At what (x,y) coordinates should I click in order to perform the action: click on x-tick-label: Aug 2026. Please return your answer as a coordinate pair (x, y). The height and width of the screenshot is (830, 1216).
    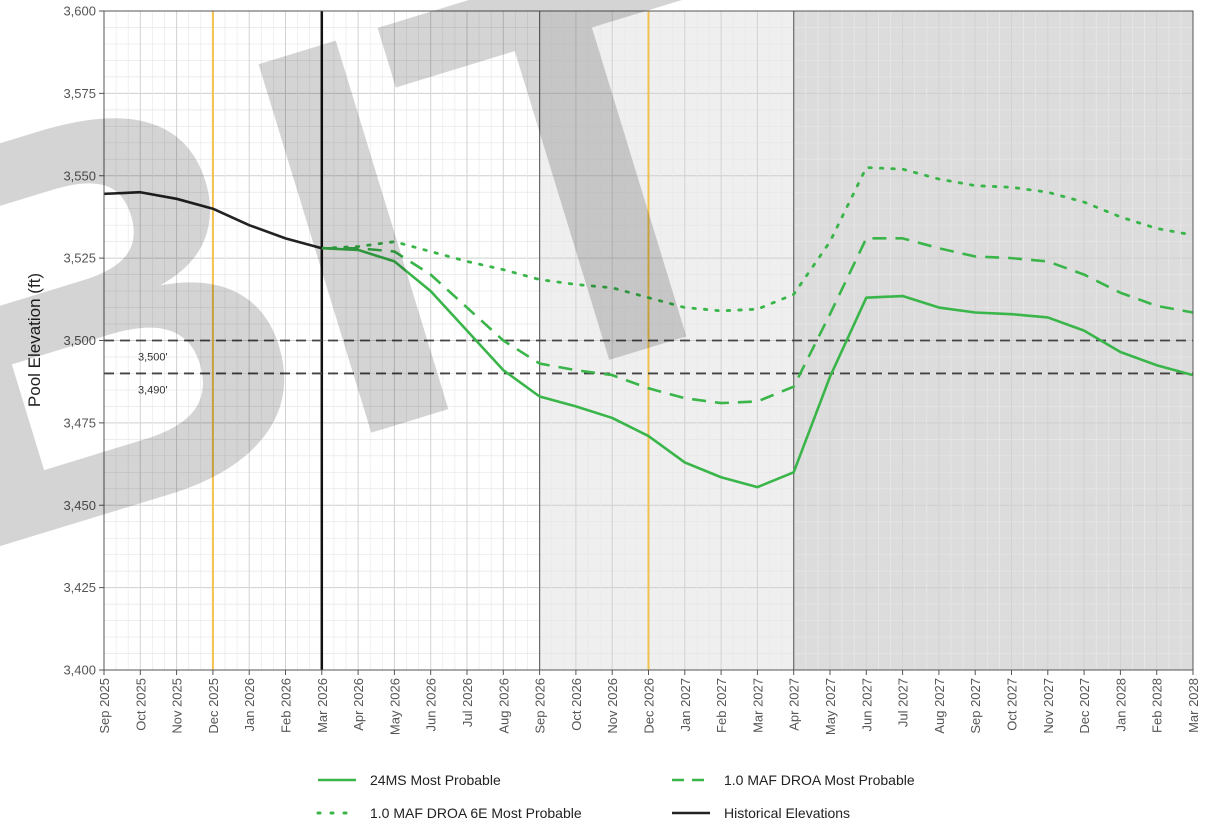
    Looking at the image, I should click on (503, 706).